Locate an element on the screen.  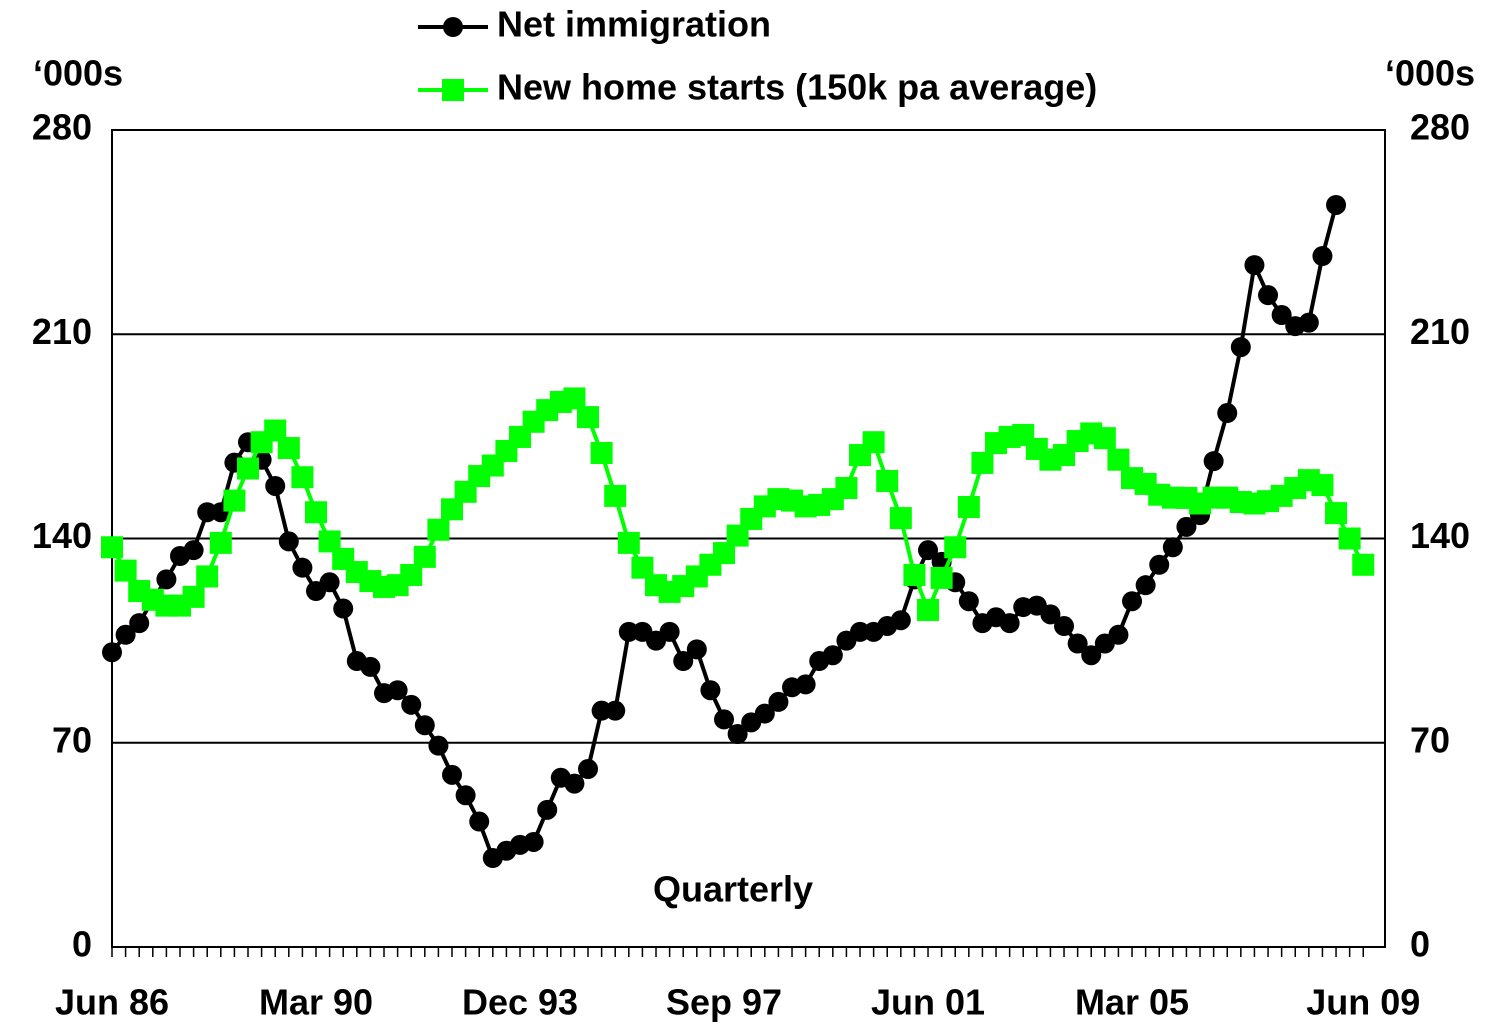
x-tick-label: Mar 05 is located at coordinates (1132, 1002).